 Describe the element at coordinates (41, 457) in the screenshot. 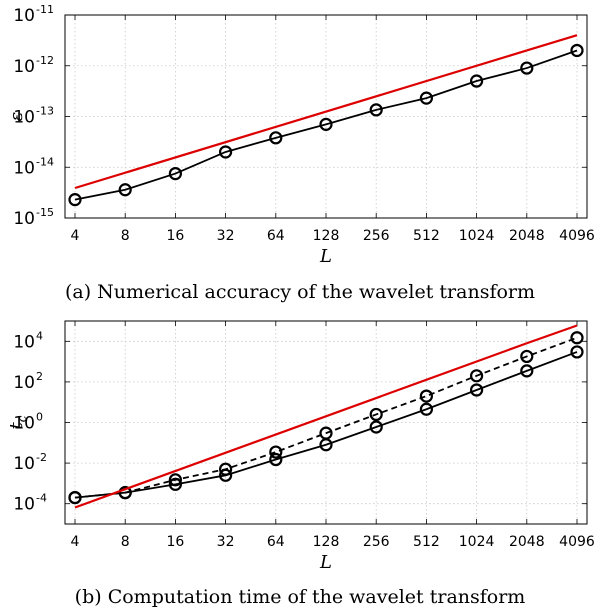

I see `y-tick-exponent: -2` at that location.